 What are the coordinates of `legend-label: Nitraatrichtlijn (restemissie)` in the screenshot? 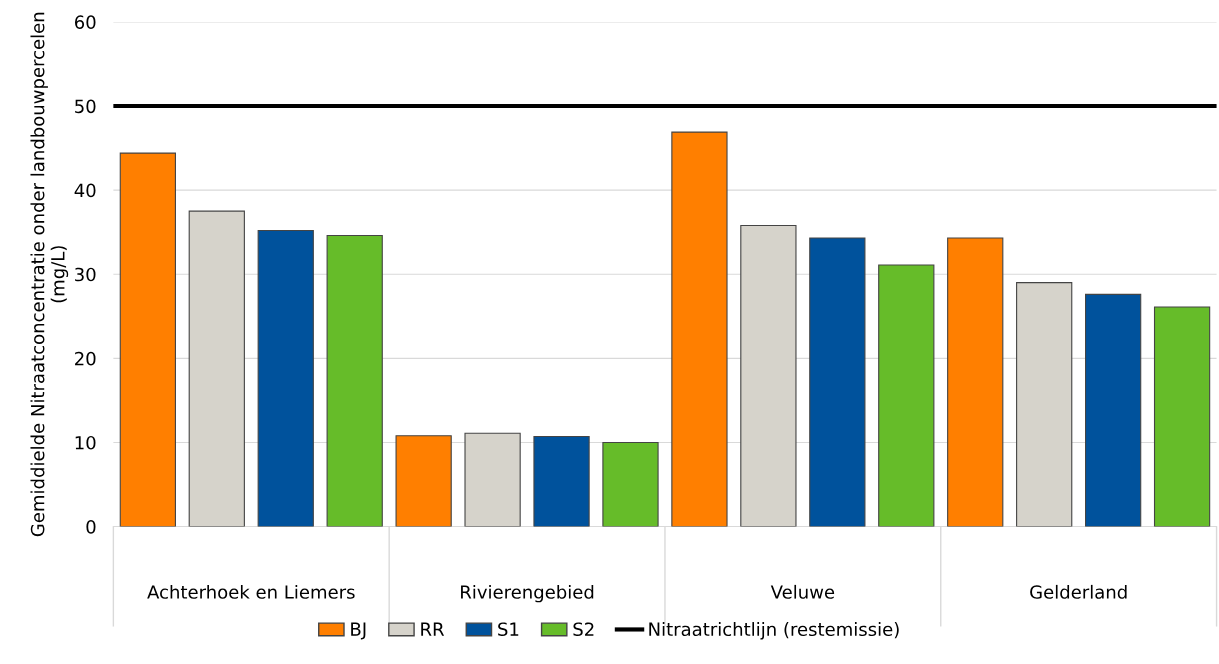 It's located at (774, 631).